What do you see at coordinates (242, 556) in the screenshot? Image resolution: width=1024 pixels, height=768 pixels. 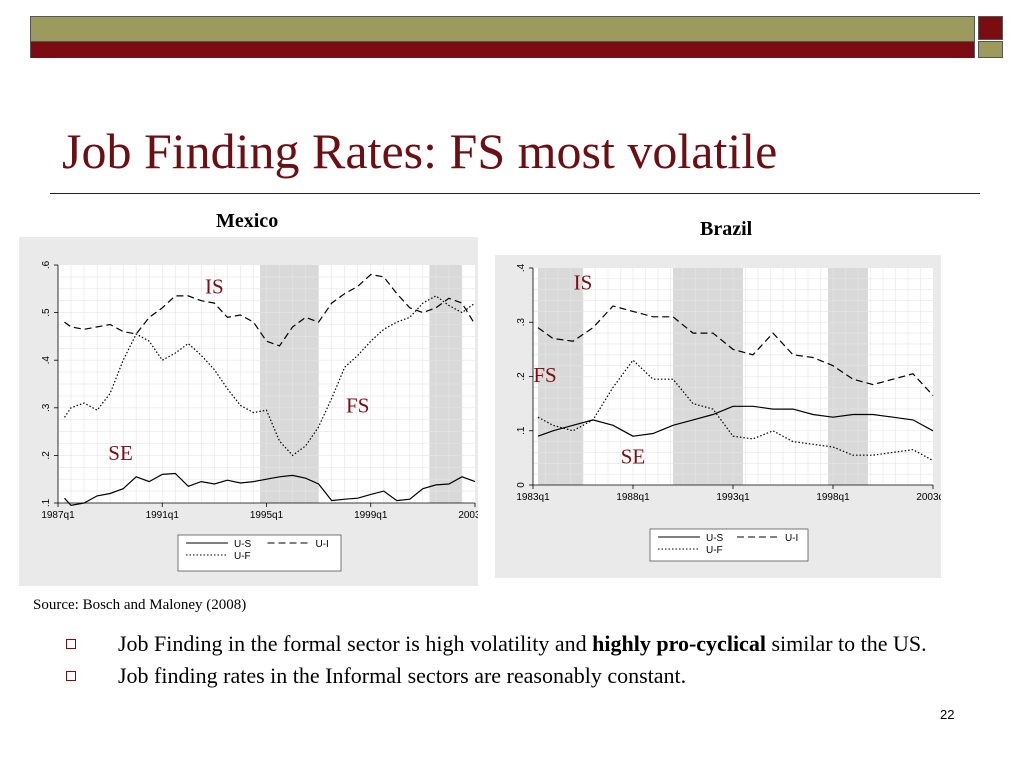 I see `mexico-legend-label-u-f: U-F` at bounding box center [242, 556].